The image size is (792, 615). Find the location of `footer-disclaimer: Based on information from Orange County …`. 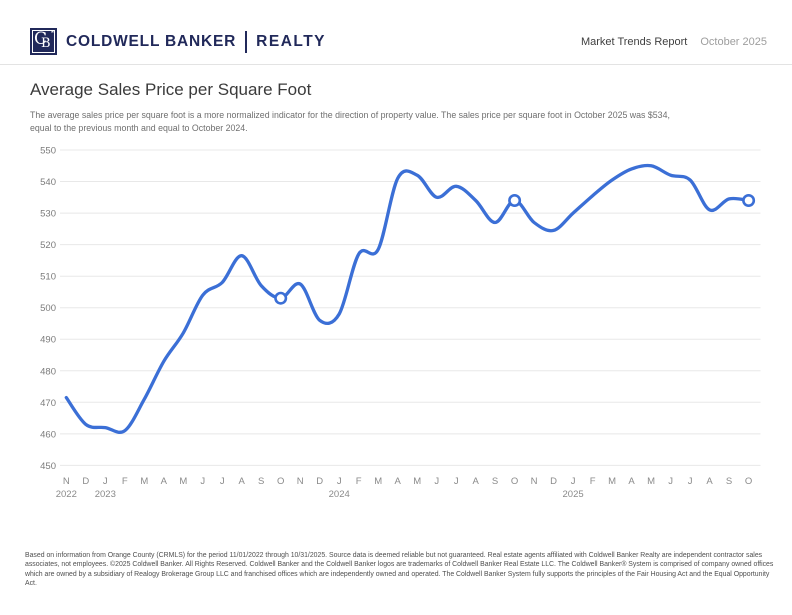

footer-disclaimer: Based on information from Orange County … is located at coordinates (399, 570).